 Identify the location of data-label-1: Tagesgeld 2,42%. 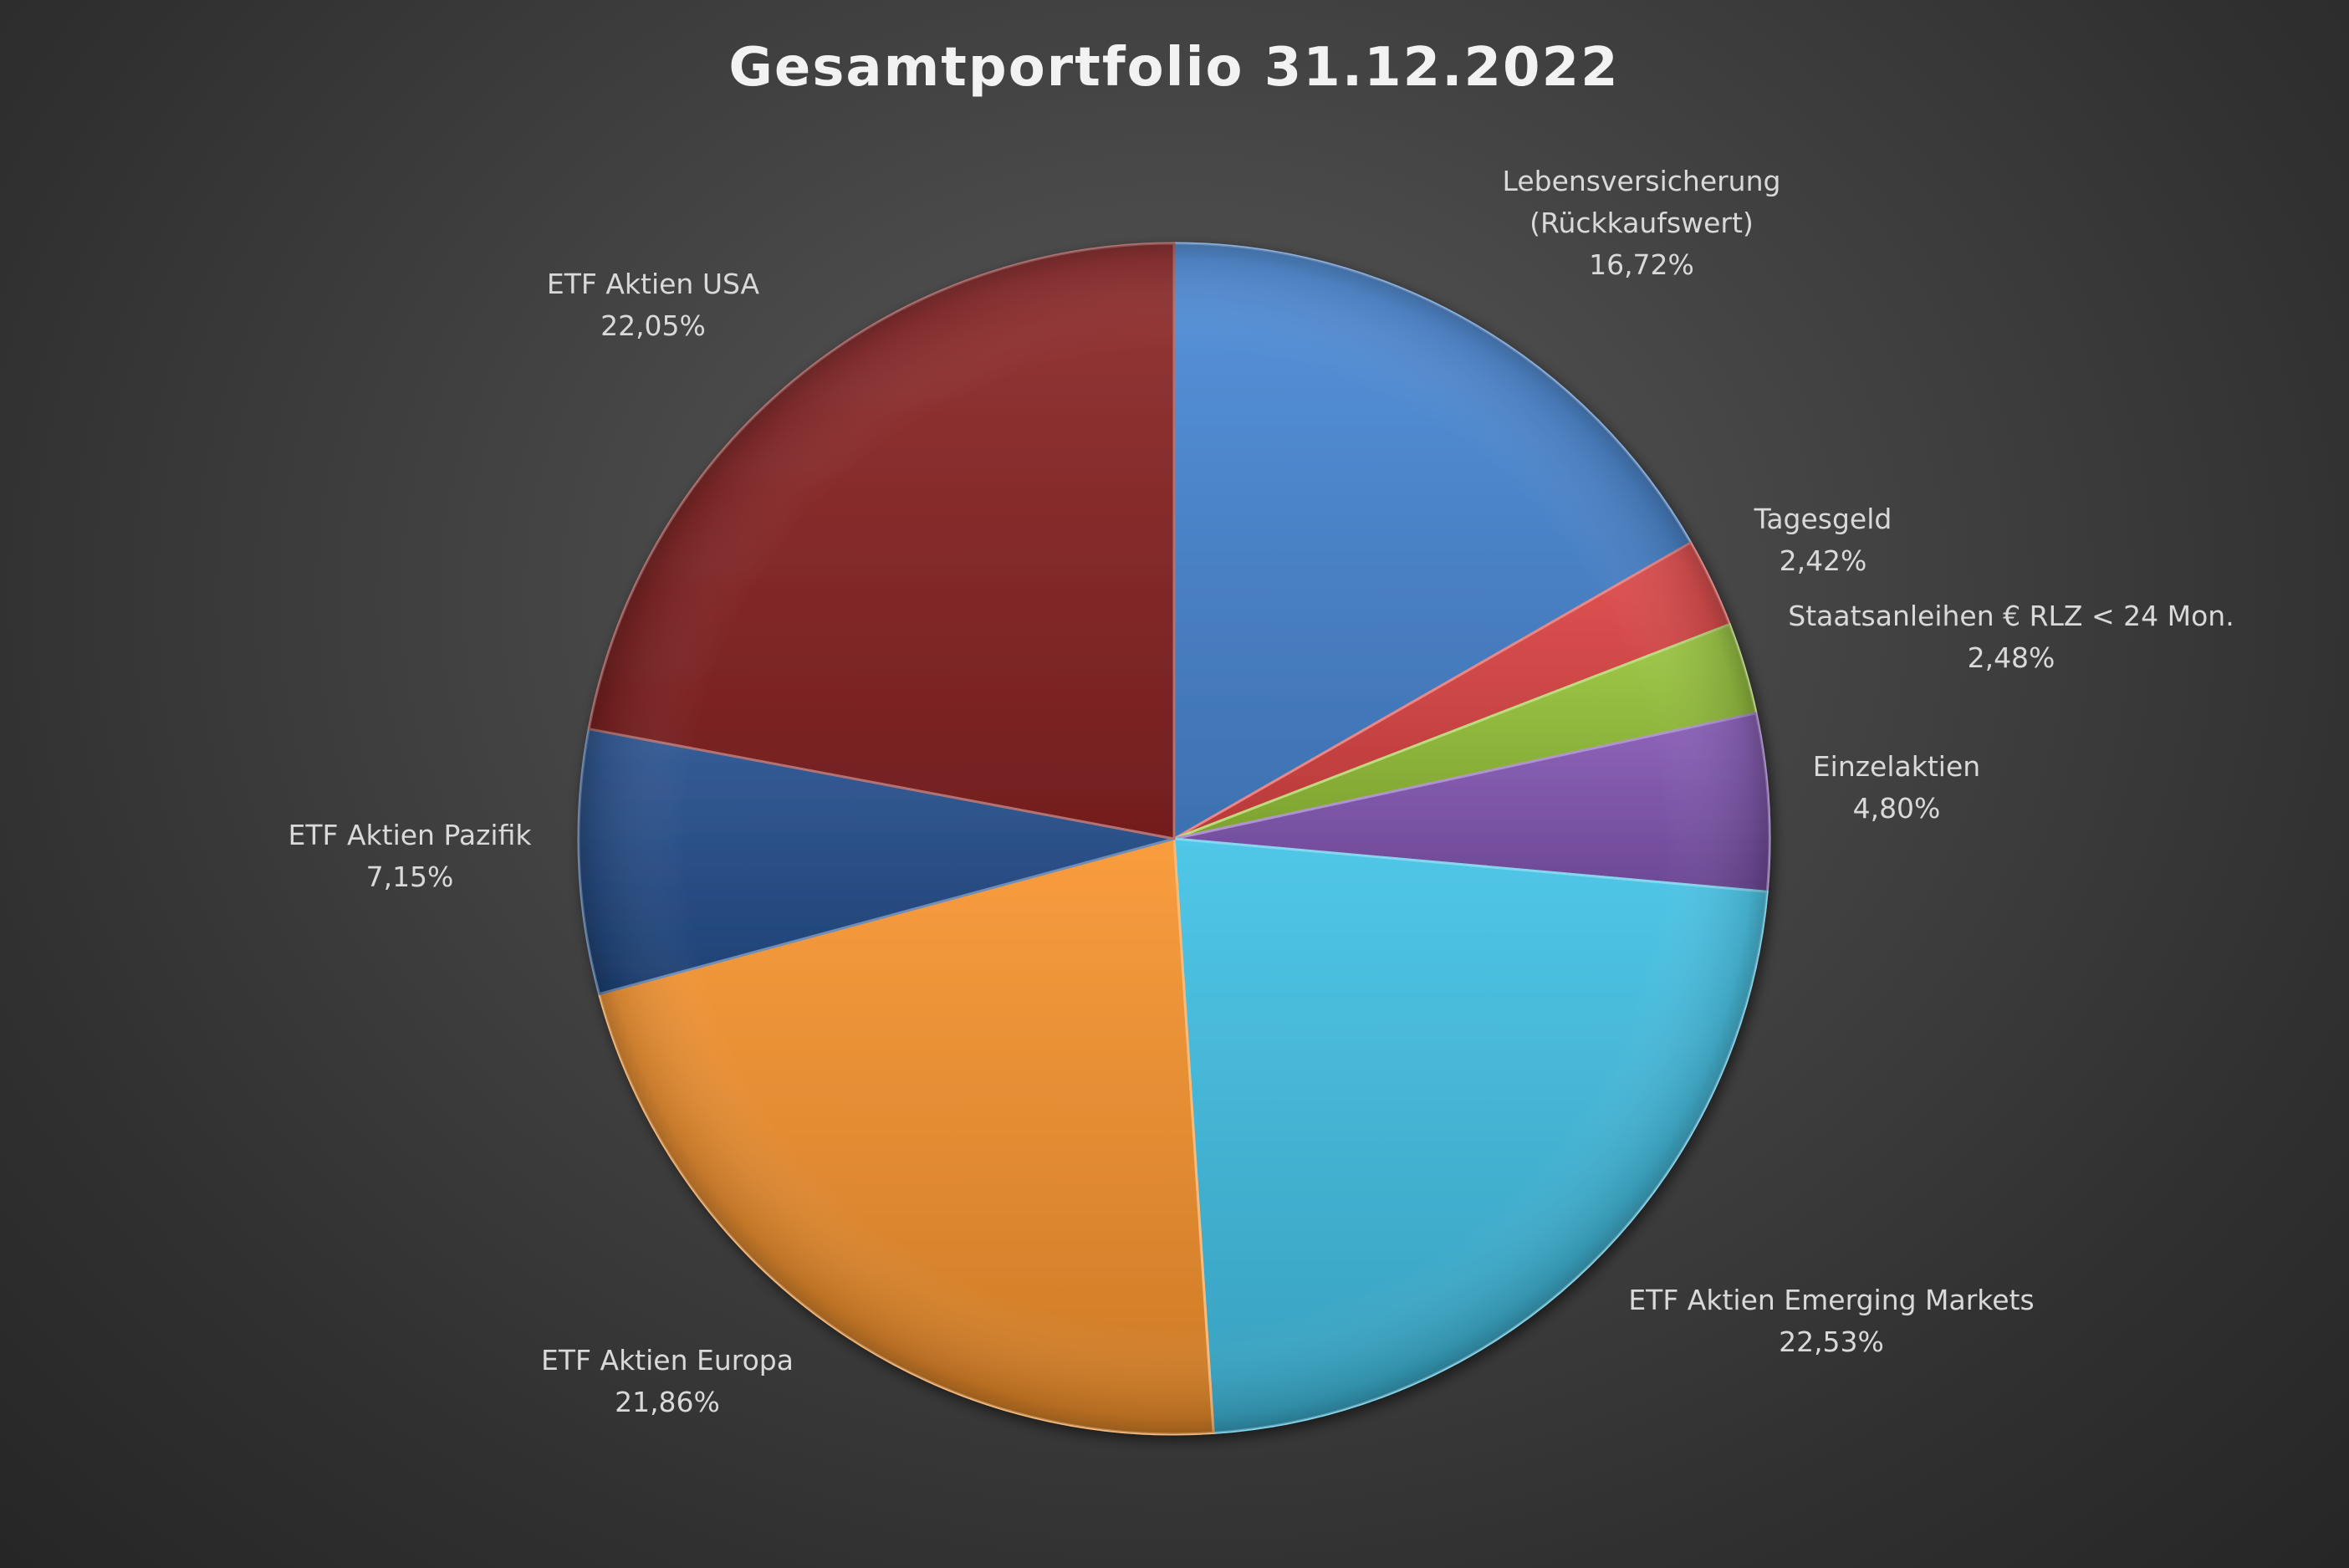
(1823, 540).